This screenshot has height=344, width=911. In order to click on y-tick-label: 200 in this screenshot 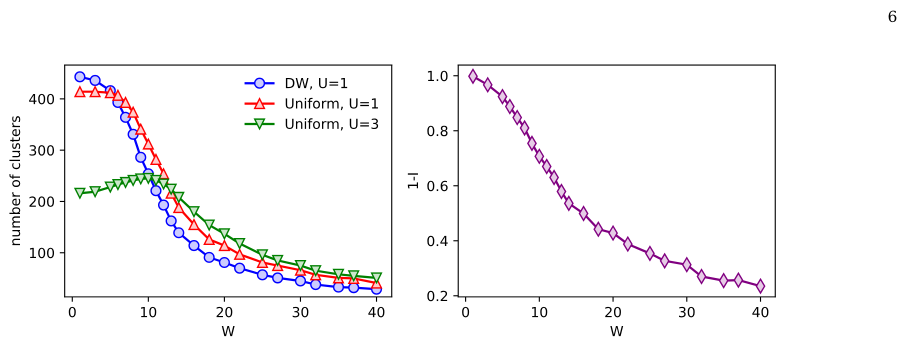, I will do `click(41, 201)`.